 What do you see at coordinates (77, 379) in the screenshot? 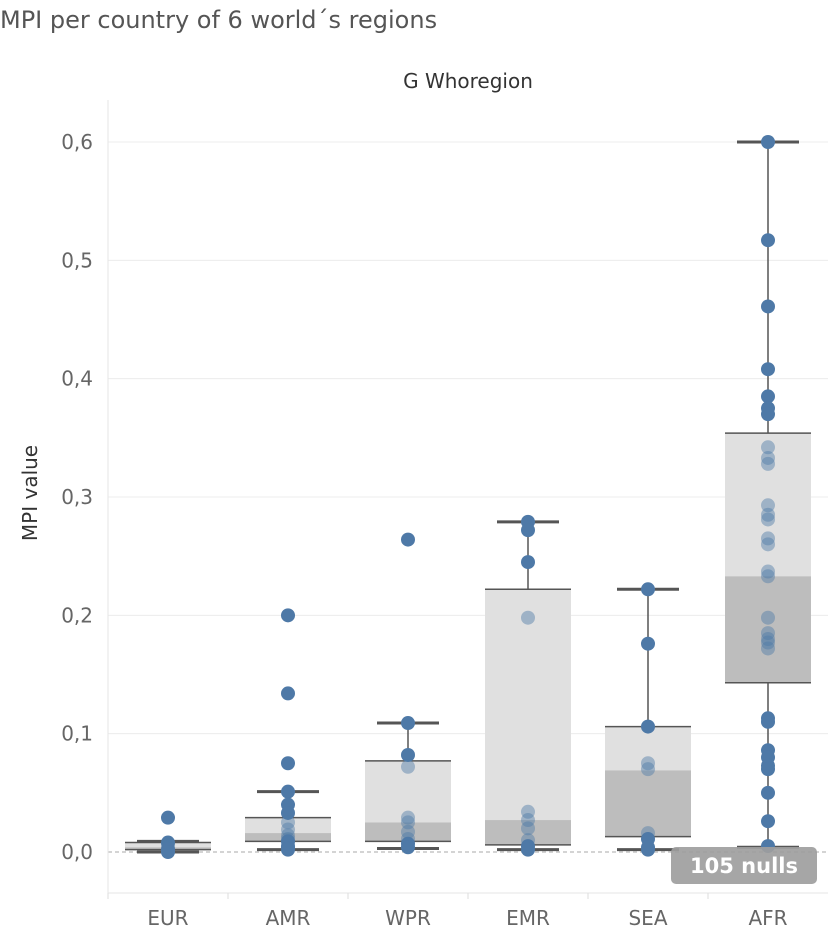
I see `y-tick-label: 0,4` at bounding box center [77, 379].